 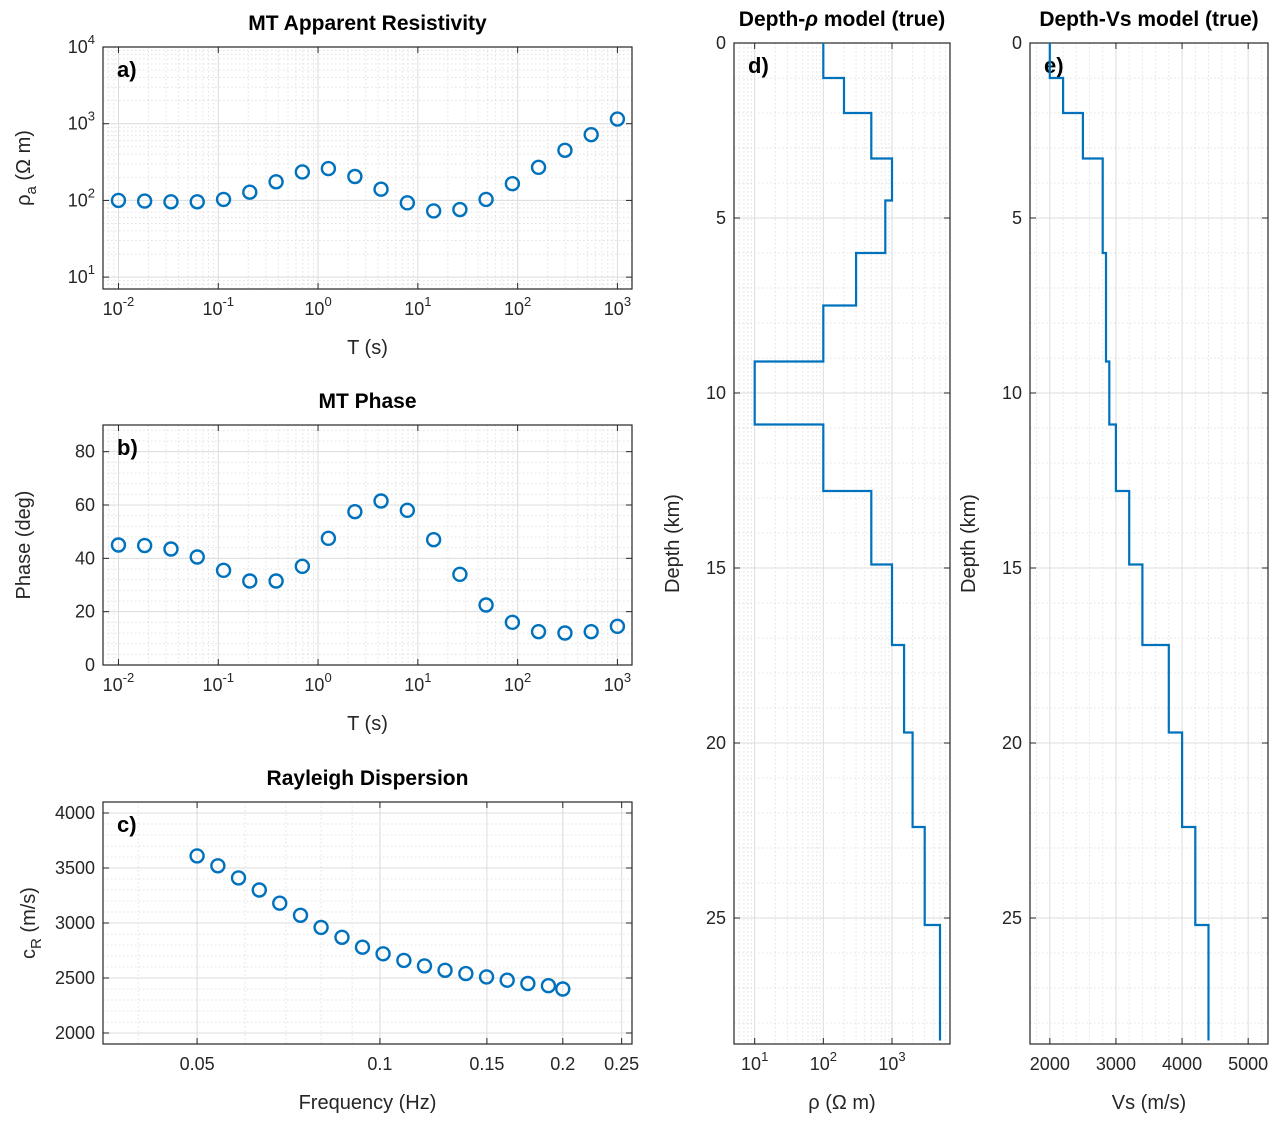 I want to click on y-tick-label: 104, so click(x=81, y=44).